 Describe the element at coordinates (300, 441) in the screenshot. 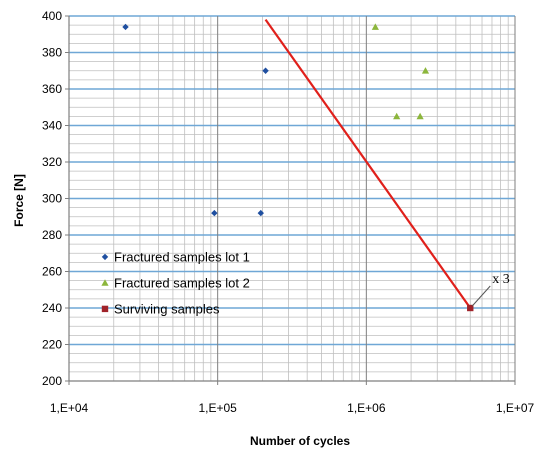

I see `x-axis-title: Number of cycles` at that location.